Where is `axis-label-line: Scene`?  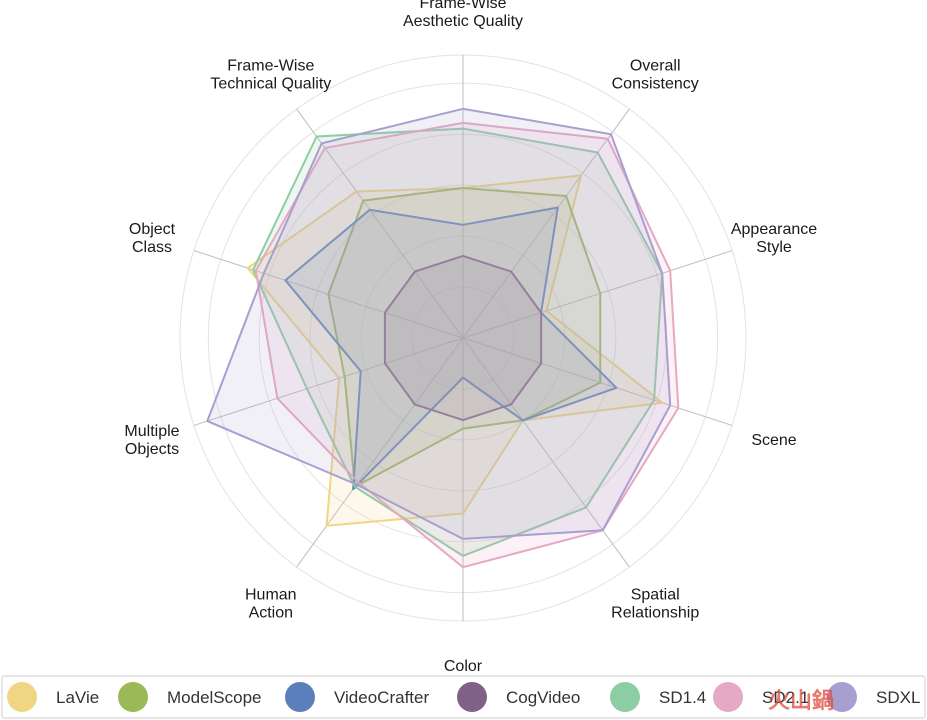 axis-label-line: Scene is located at coordinates (773, 440).